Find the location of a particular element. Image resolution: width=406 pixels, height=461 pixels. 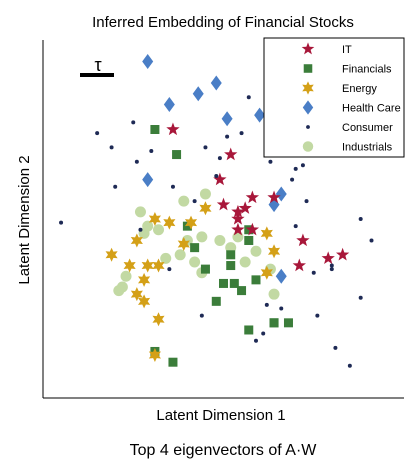

chart-caption: Top 4 eigenvectors of A·W is located at coordinates (224, 450).